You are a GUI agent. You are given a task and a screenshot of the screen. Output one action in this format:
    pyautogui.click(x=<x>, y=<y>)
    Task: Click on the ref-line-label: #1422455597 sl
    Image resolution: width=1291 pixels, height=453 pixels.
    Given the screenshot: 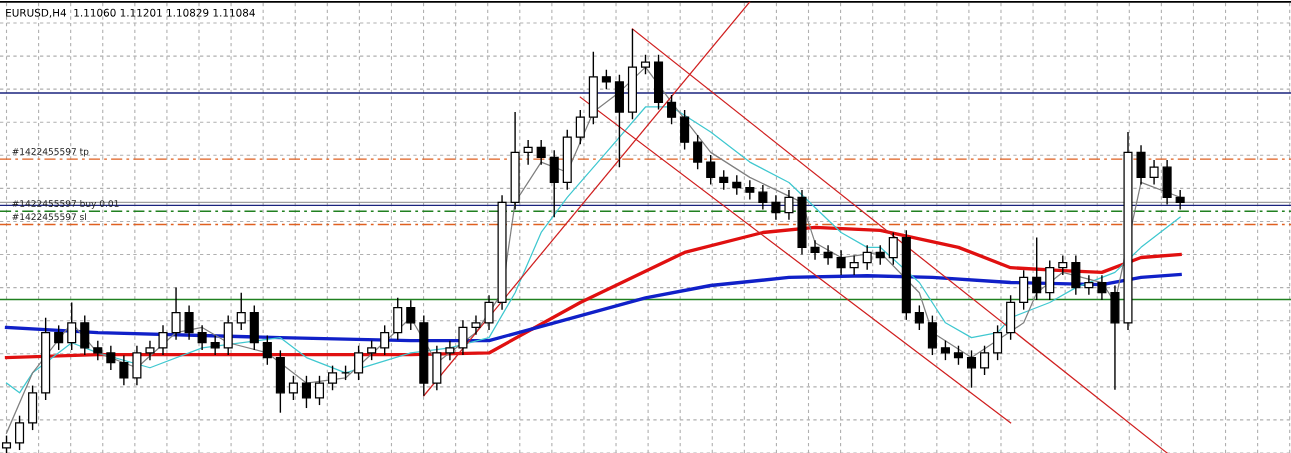 What is the action you would take?
    pyautogui.click(x=49, y=217)
    